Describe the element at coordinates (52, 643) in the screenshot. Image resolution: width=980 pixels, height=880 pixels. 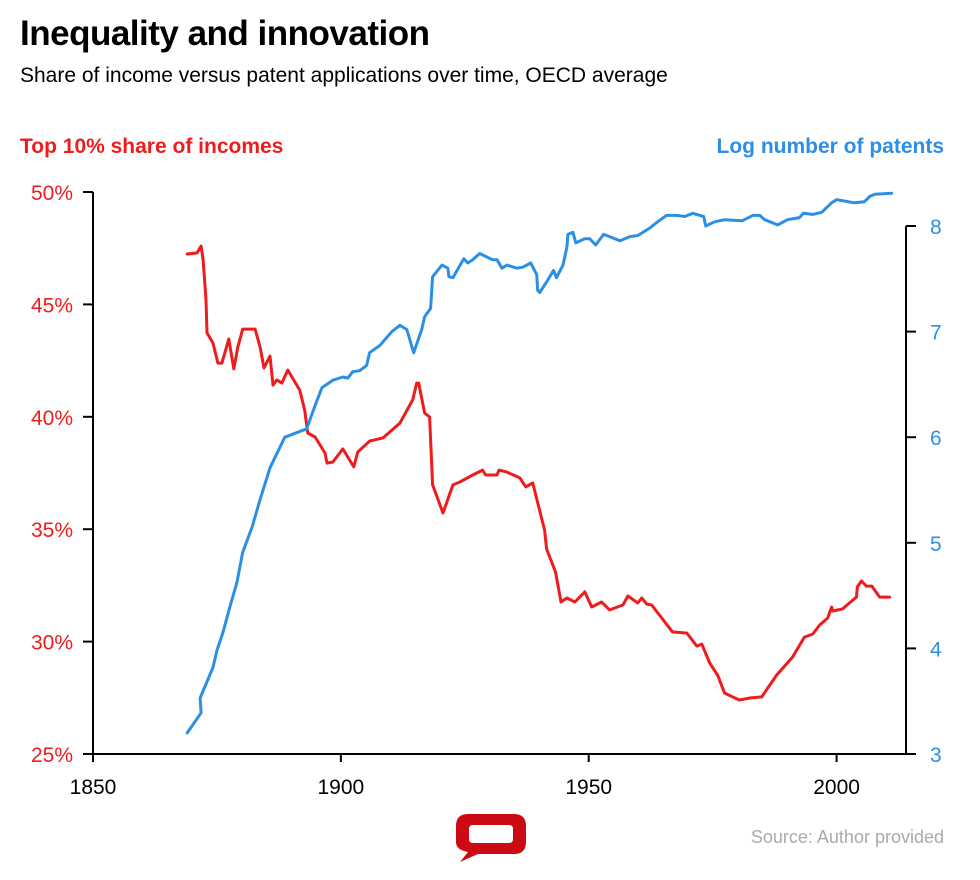
I see `left-y-tick-label: 30%` at that location.